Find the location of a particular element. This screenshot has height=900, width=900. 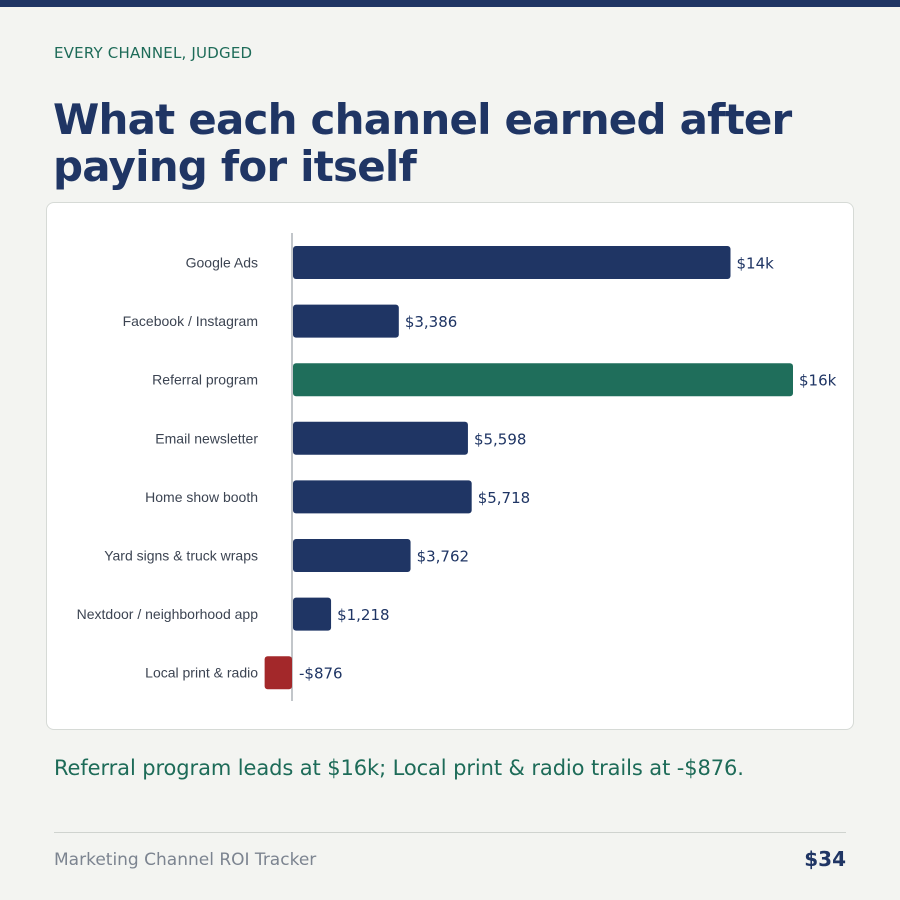

category-label: Email newsletter is located at coordinates (206, 438).